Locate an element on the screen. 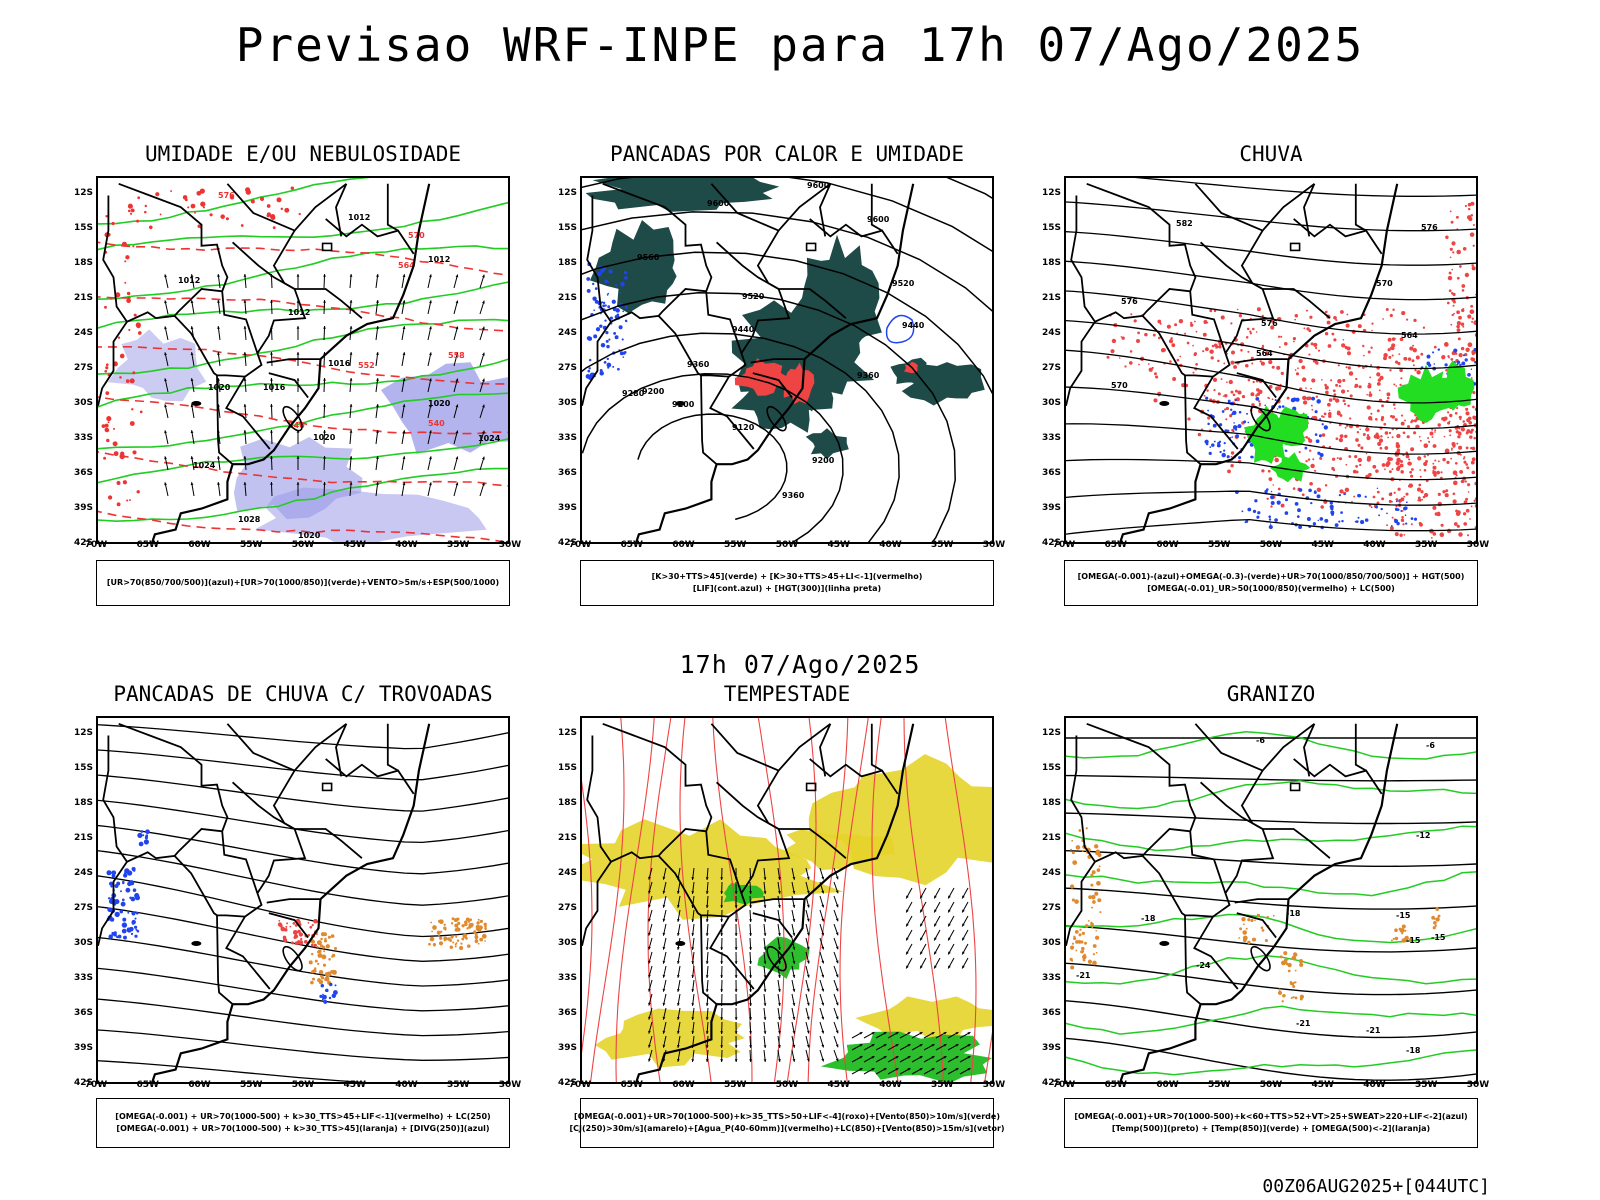 The image size is (1600, 1200). map-canvas-chuva: 582 576 576 570 564 576 570 564 is located at coordinates (1271, 360).